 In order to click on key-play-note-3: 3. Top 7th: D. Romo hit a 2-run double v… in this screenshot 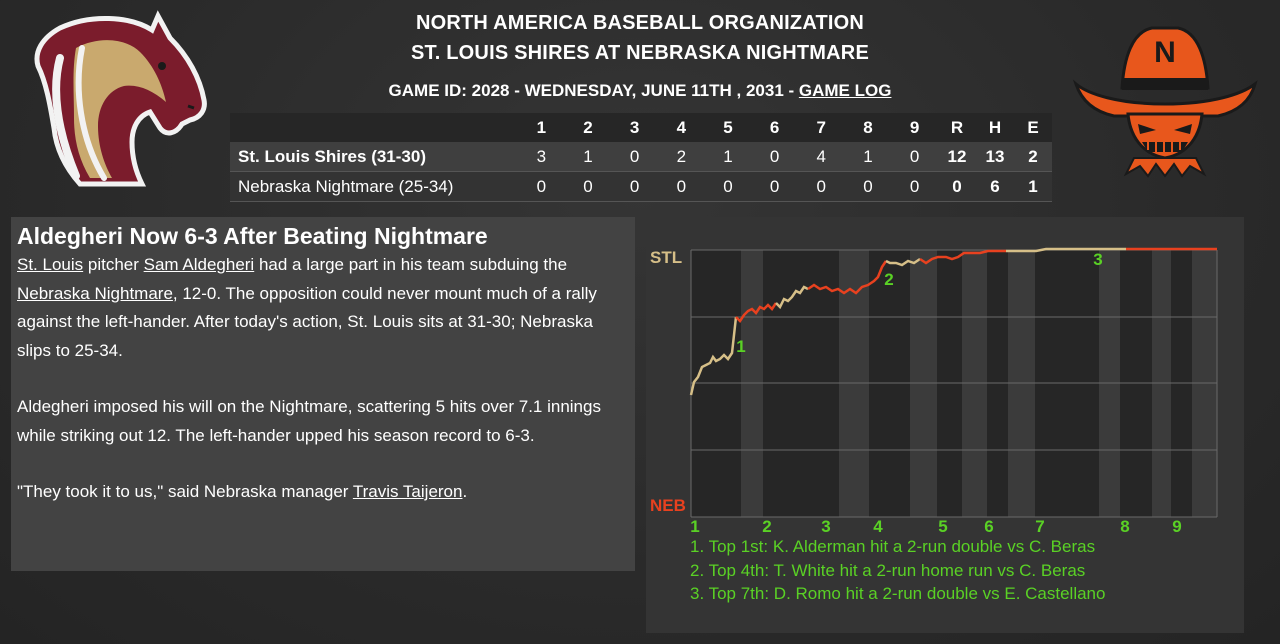, I will do `click(898, 593)`.